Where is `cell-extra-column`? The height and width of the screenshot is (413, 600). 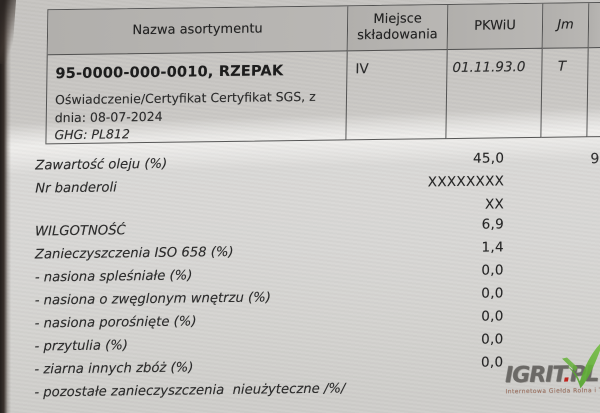 cell-extra-column is located at coordinates (593, 93).